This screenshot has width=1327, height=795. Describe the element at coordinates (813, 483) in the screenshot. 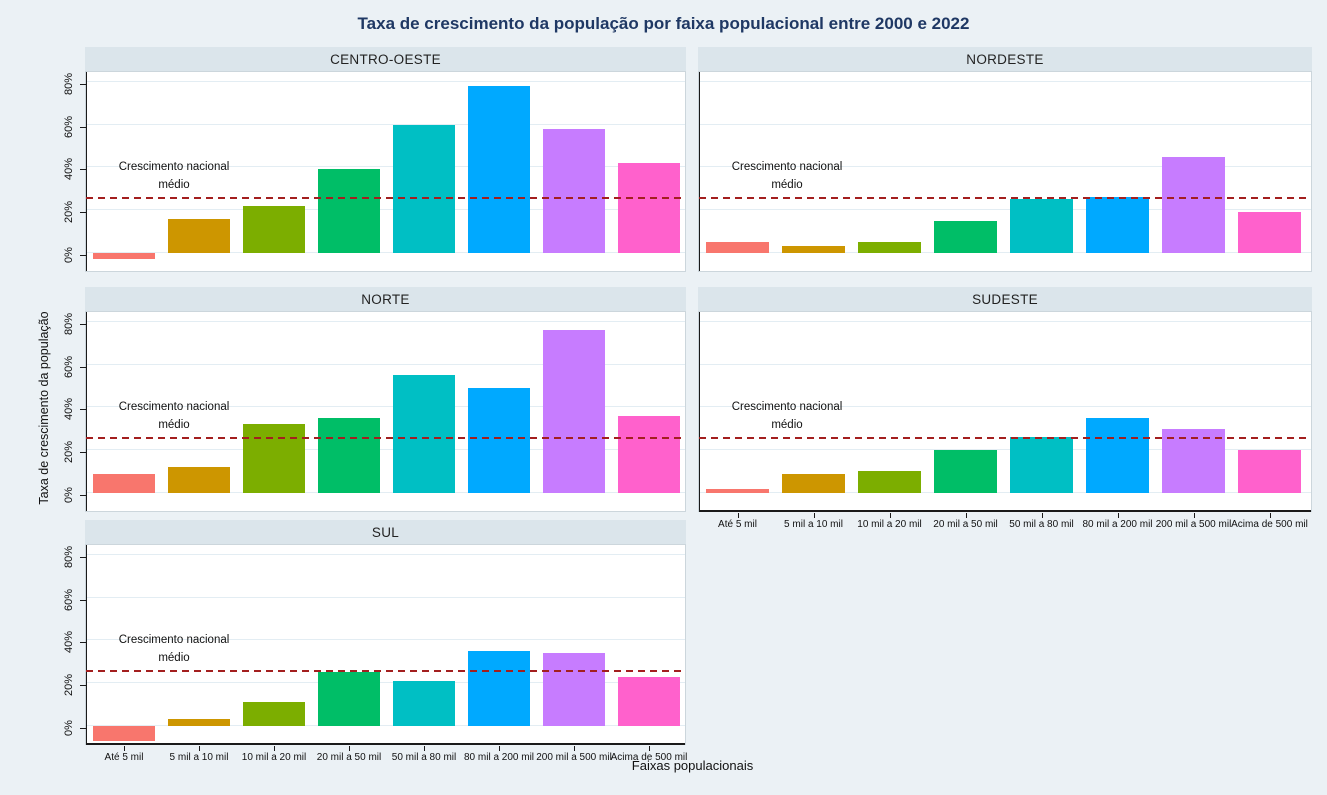

I see `bar-sudeste-5-mil-a-10-mil` at that location.